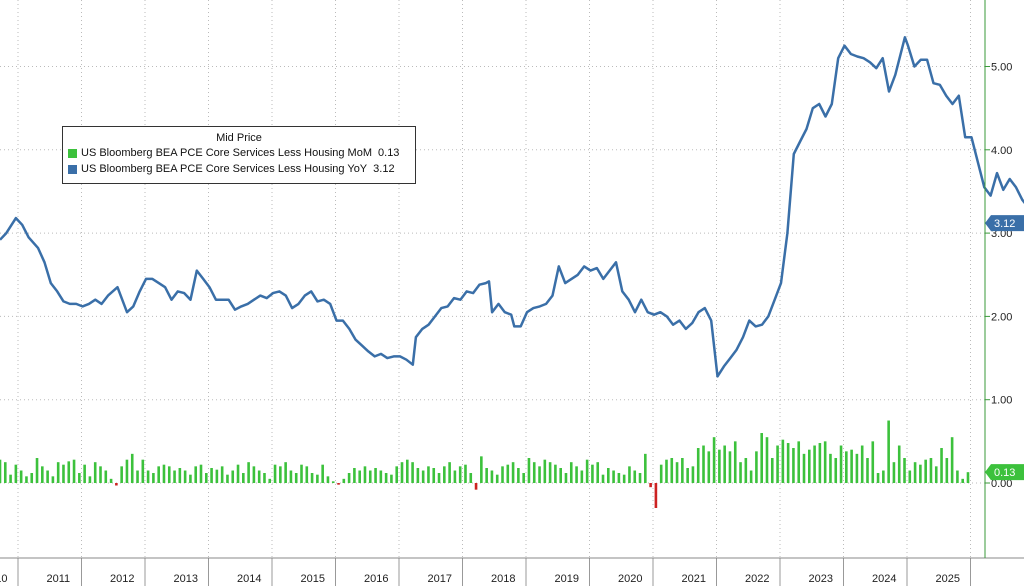  What do you see at coordinates (440, 579) in the screenshot?
I see `x-tick-label: 2017` at bounding box center [440, 579].